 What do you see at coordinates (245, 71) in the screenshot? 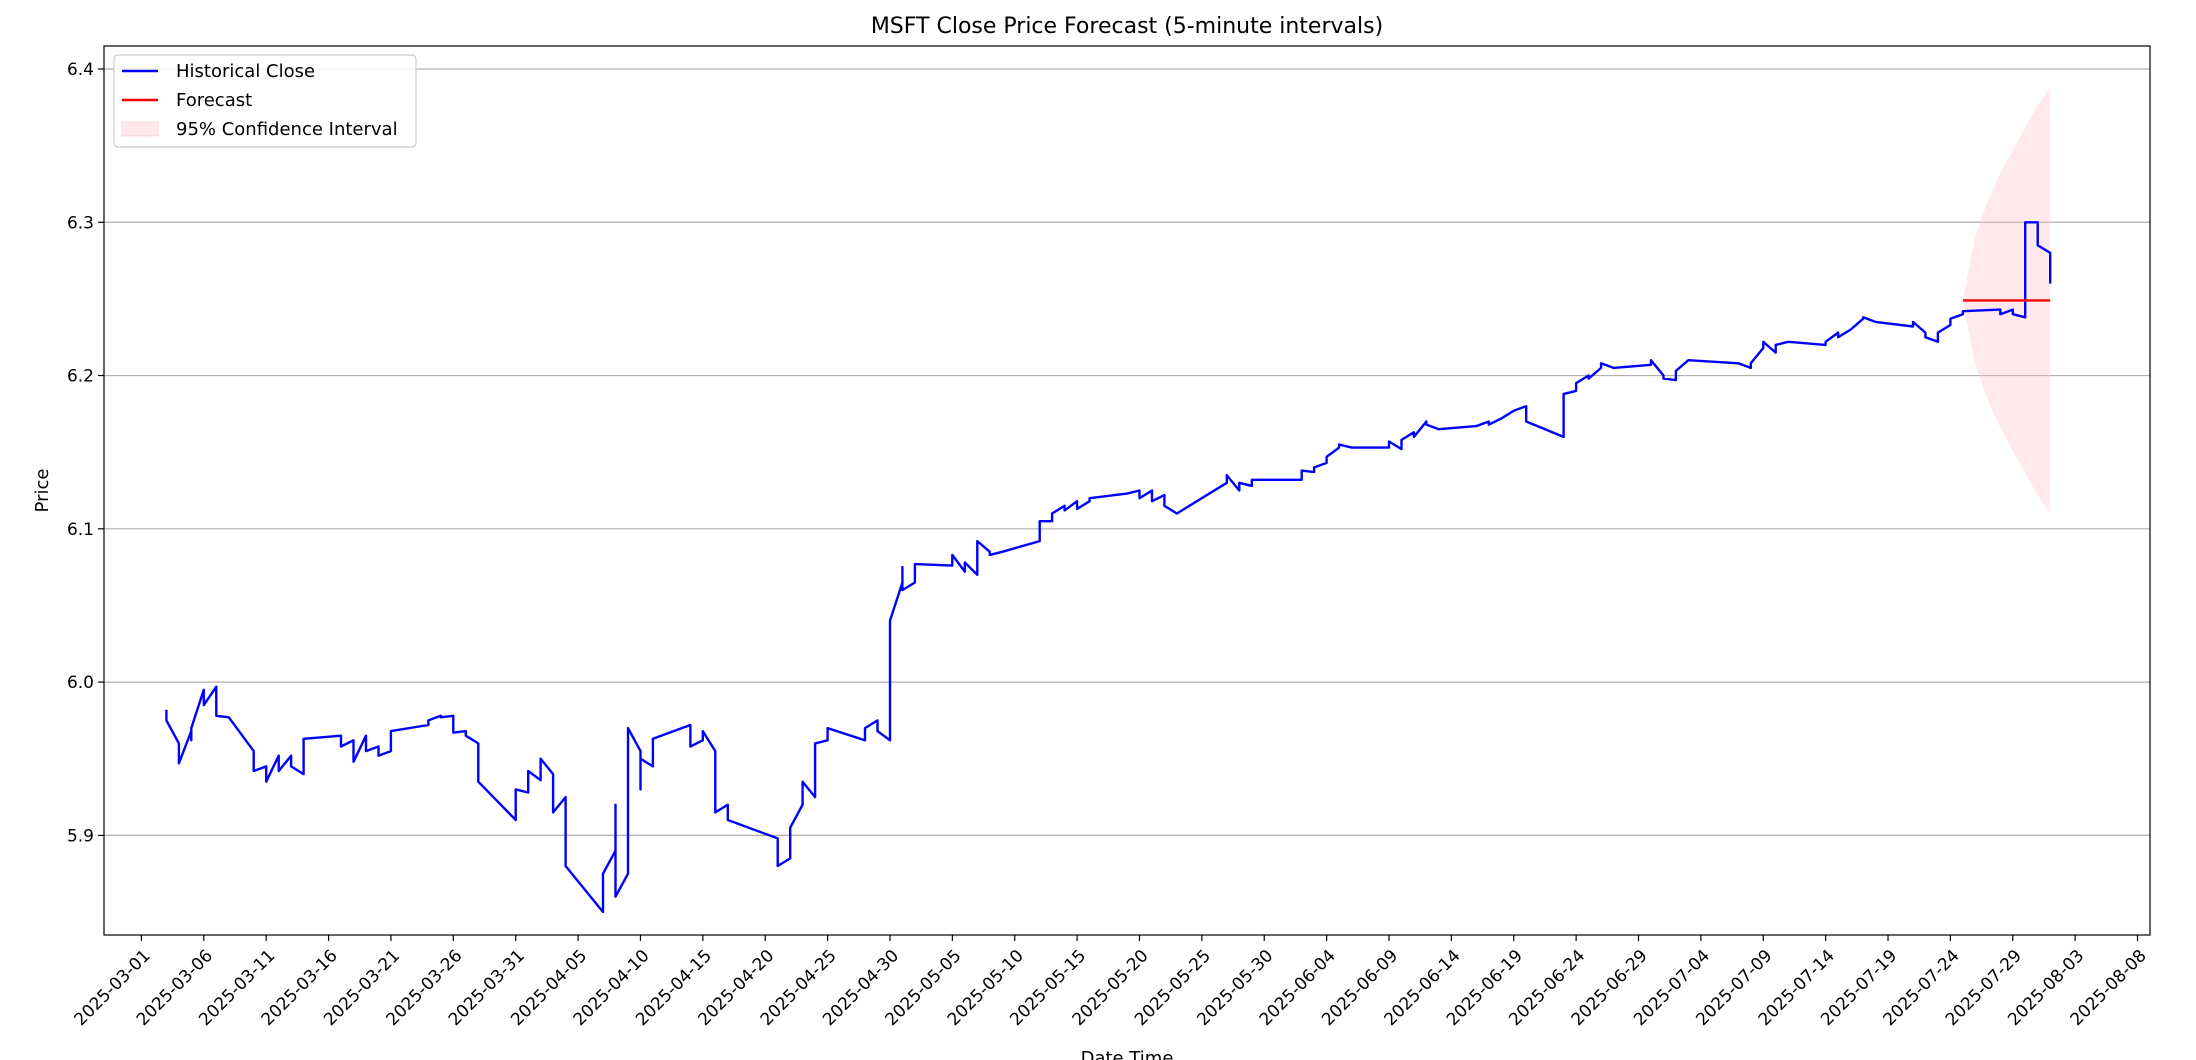
I see `legend-label: Historical Close` at bounding box center [245, 71].